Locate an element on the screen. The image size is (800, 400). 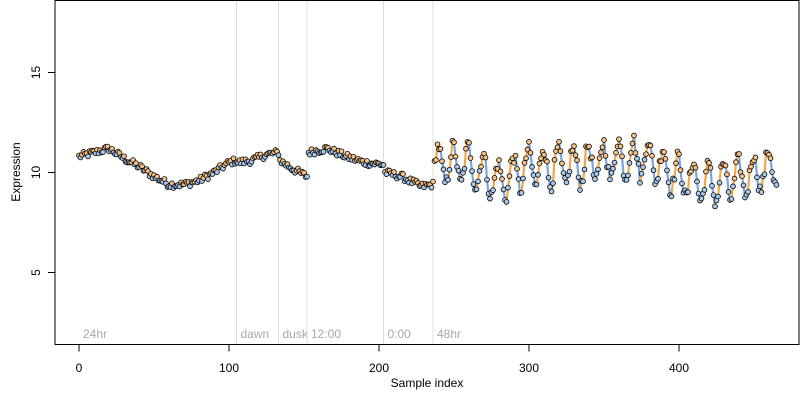
x-tick-label: 300 is located at coordinates (529, 368).